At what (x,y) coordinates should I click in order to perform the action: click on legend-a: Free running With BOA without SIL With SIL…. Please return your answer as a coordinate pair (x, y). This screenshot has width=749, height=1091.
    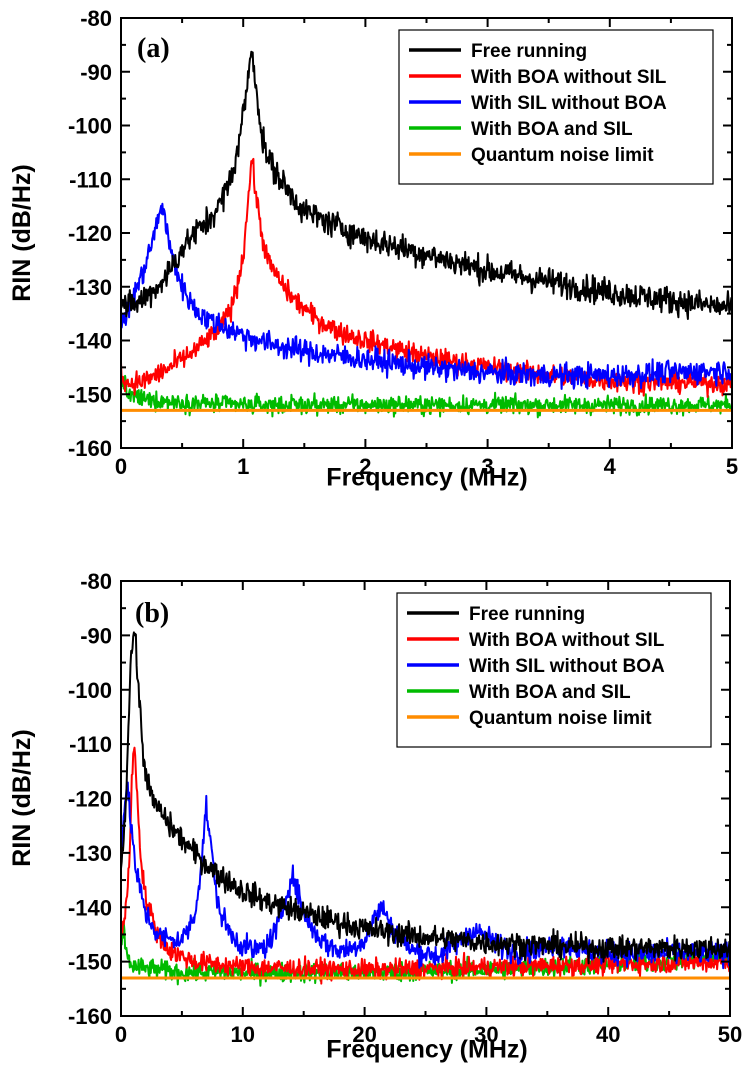
    Looking at the image, I should click on (556, 107).